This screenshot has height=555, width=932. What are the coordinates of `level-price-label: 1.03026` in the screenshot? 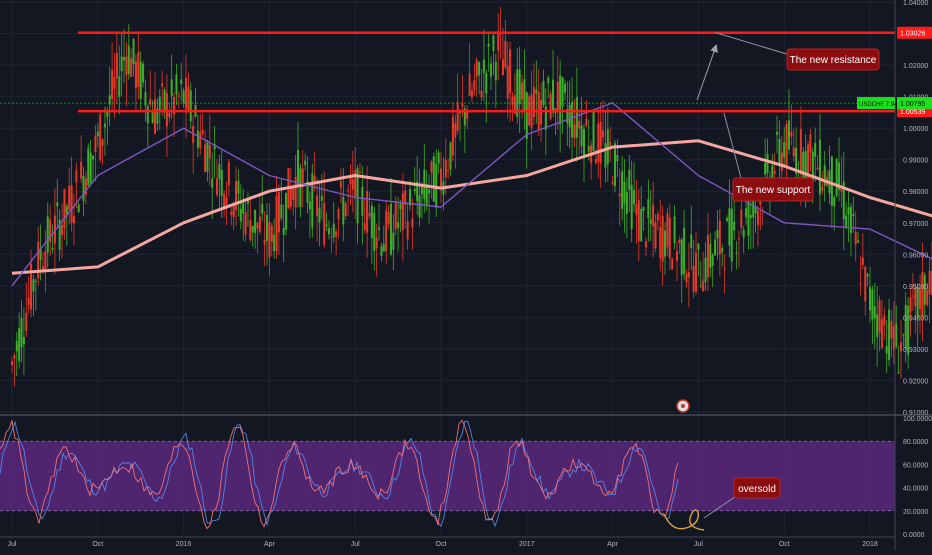 It's located at (912, 34).